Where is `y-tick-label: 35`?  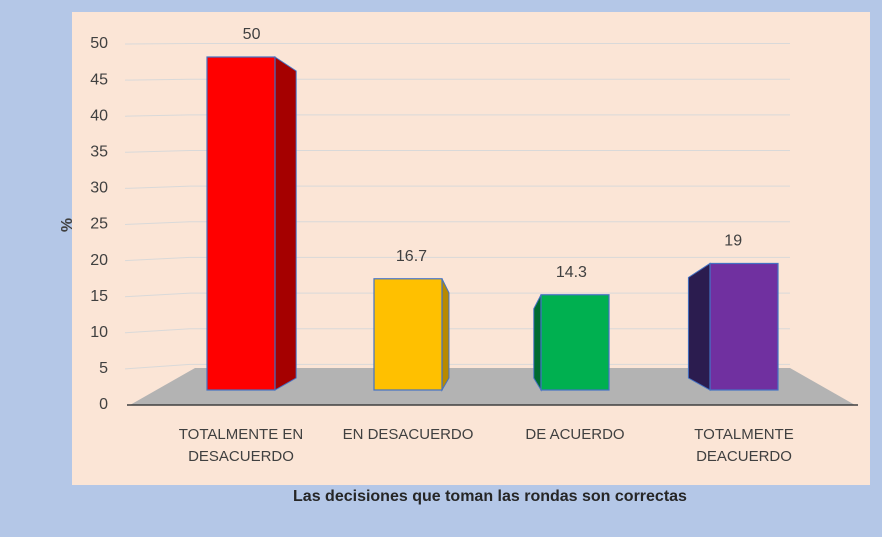 y-tick-label: 35 is located at coordinates (99, 152).